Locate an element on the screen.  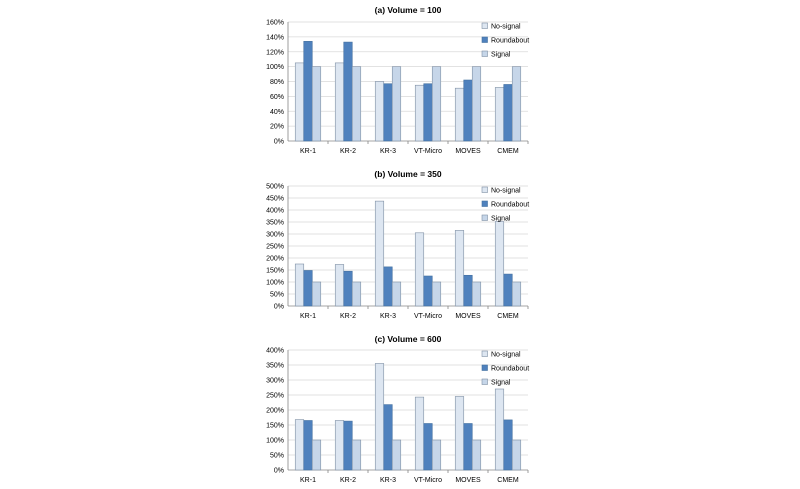
y-tick-label: 80% is located at coordinates (277, 82).